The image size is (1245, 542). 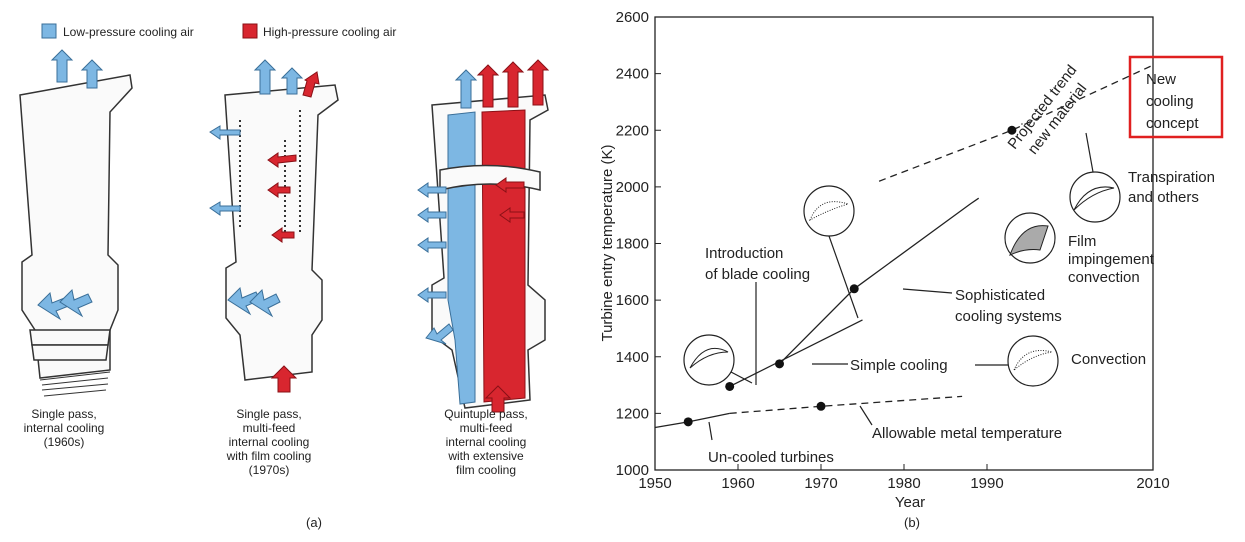 I want to click on annotation: Film, so click(x=1082, y=241).